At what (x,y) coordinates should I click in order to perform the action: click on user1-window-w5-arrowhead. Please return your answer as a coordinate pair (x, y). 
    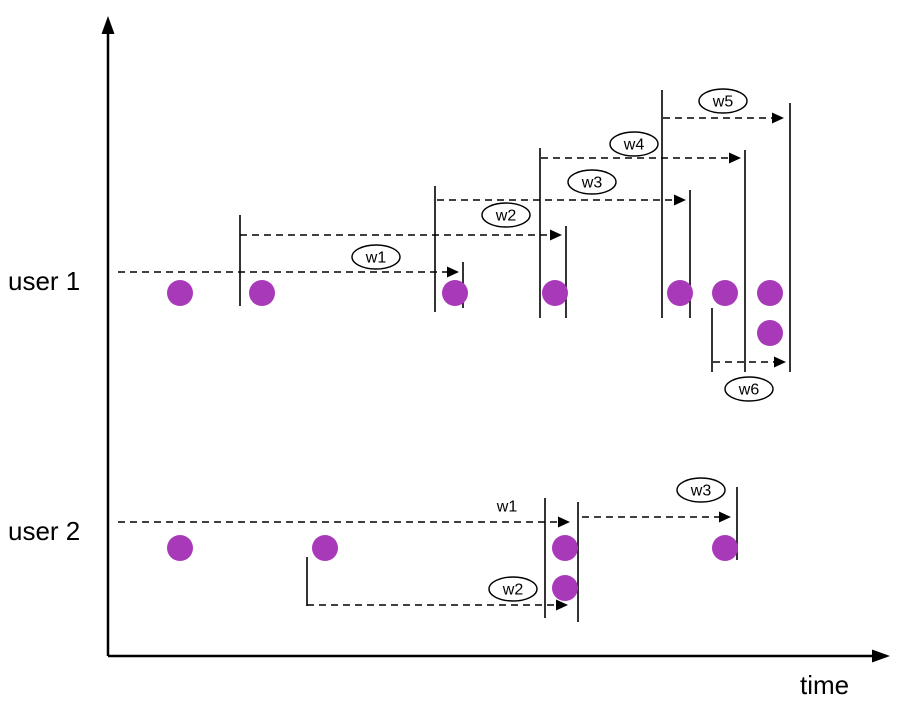
    Looking at the image, I should click on (778, 118).